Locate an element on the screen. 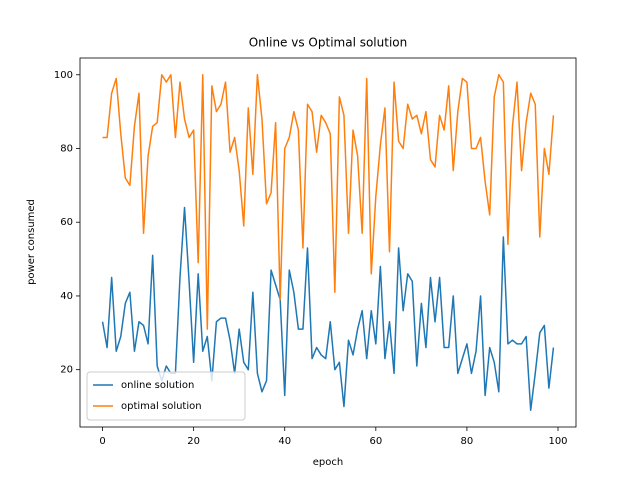  x-axis-label: epoch is located at coordinates (328, 462).